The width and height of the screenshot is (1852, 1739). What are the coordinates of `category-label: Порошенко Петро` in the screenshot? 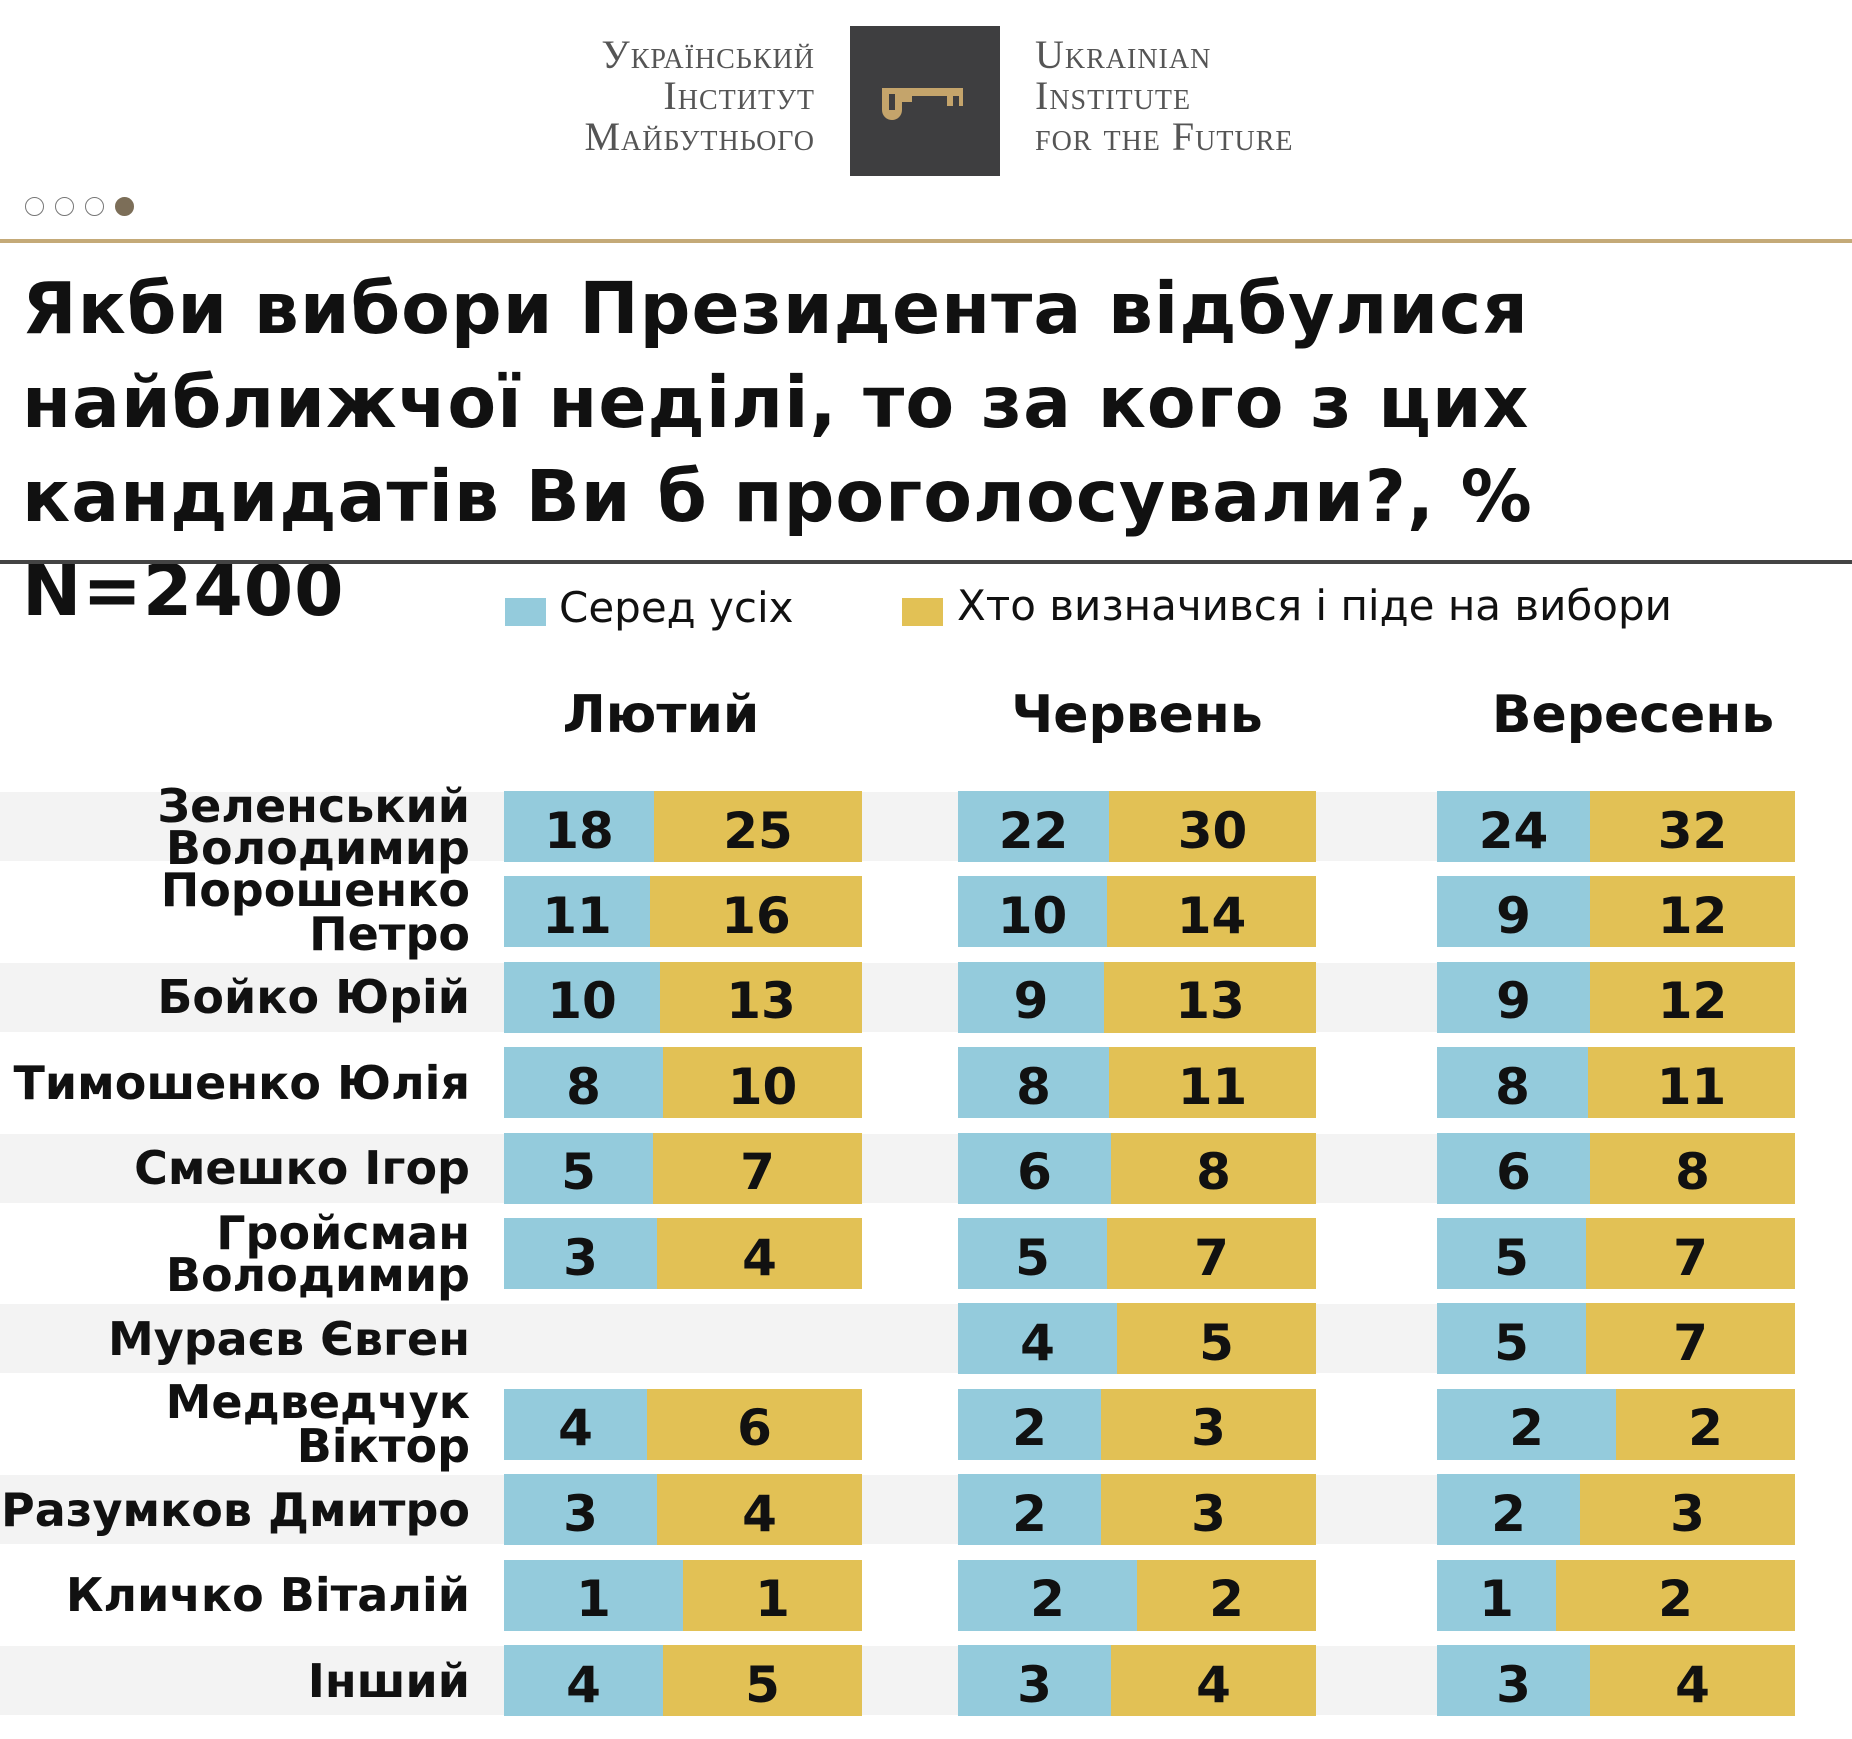 It's located at (315, 911).